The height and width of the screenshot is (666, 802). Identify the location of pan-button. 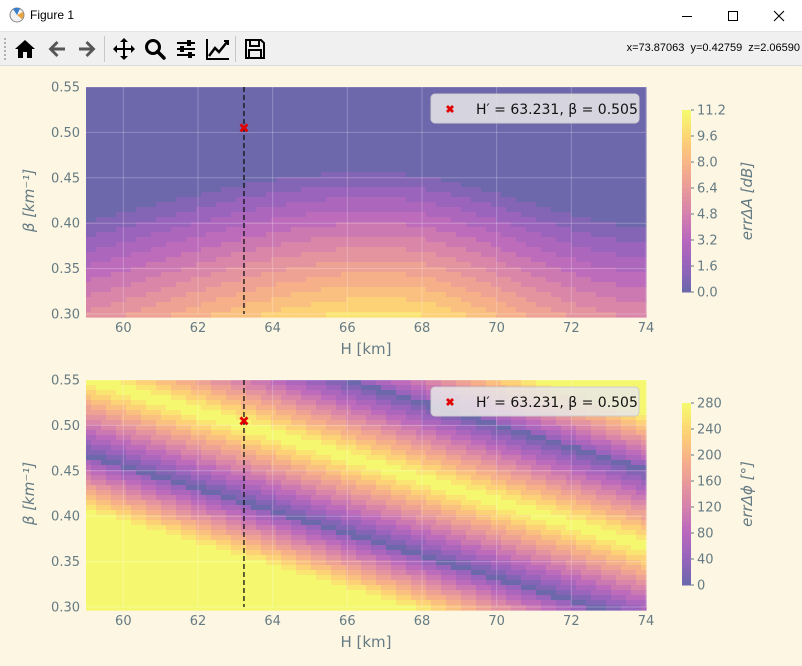
(124, 49).